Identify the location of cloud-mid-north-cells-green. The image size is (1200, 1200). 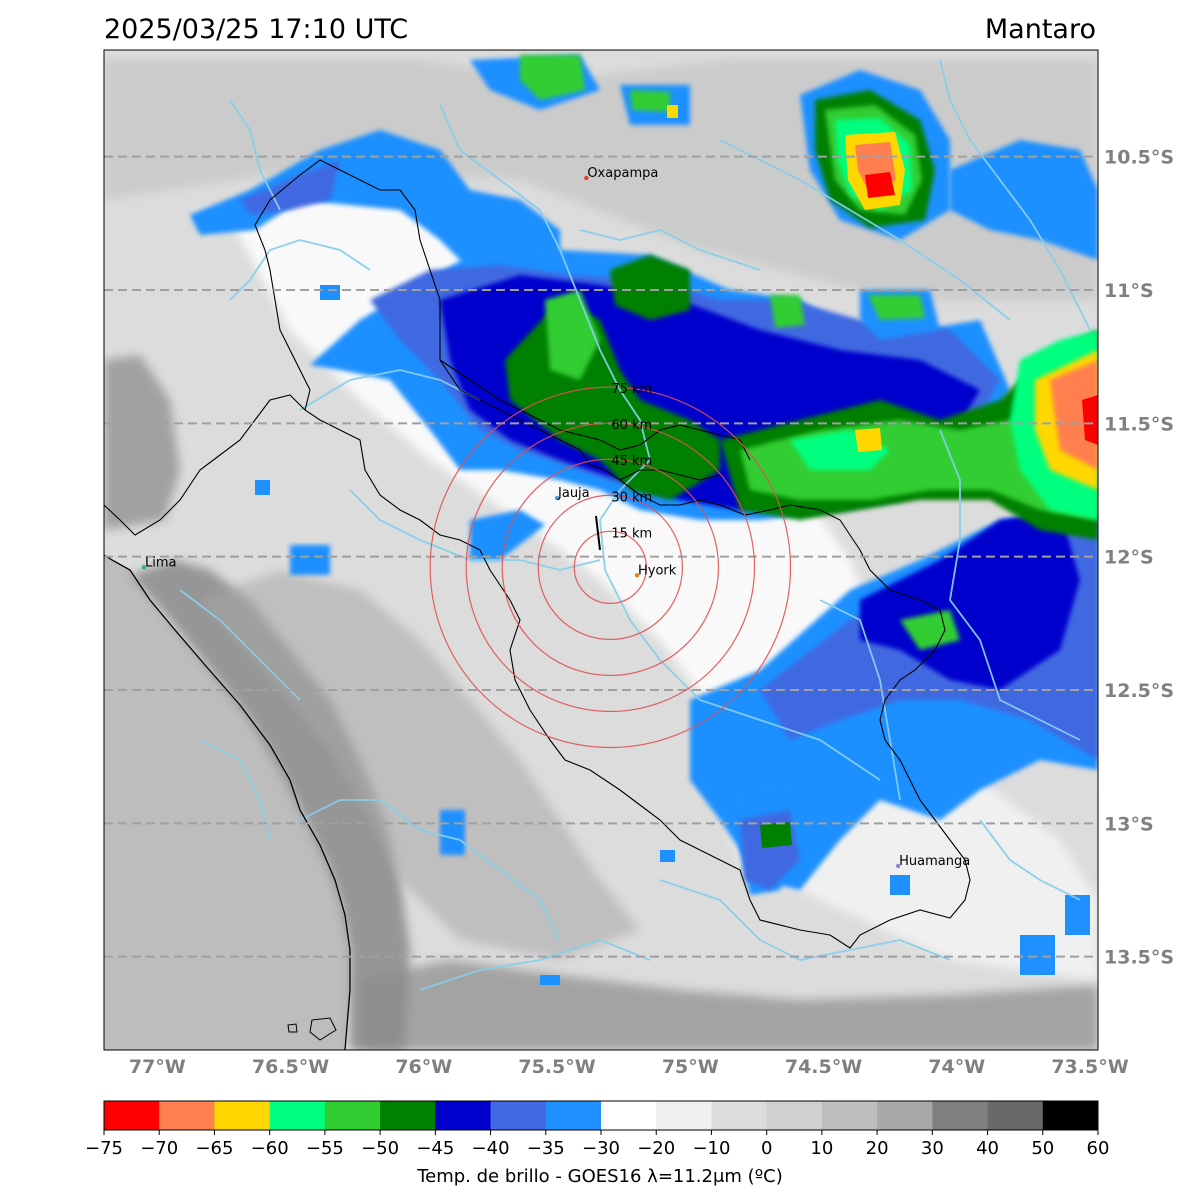
(847, 311).